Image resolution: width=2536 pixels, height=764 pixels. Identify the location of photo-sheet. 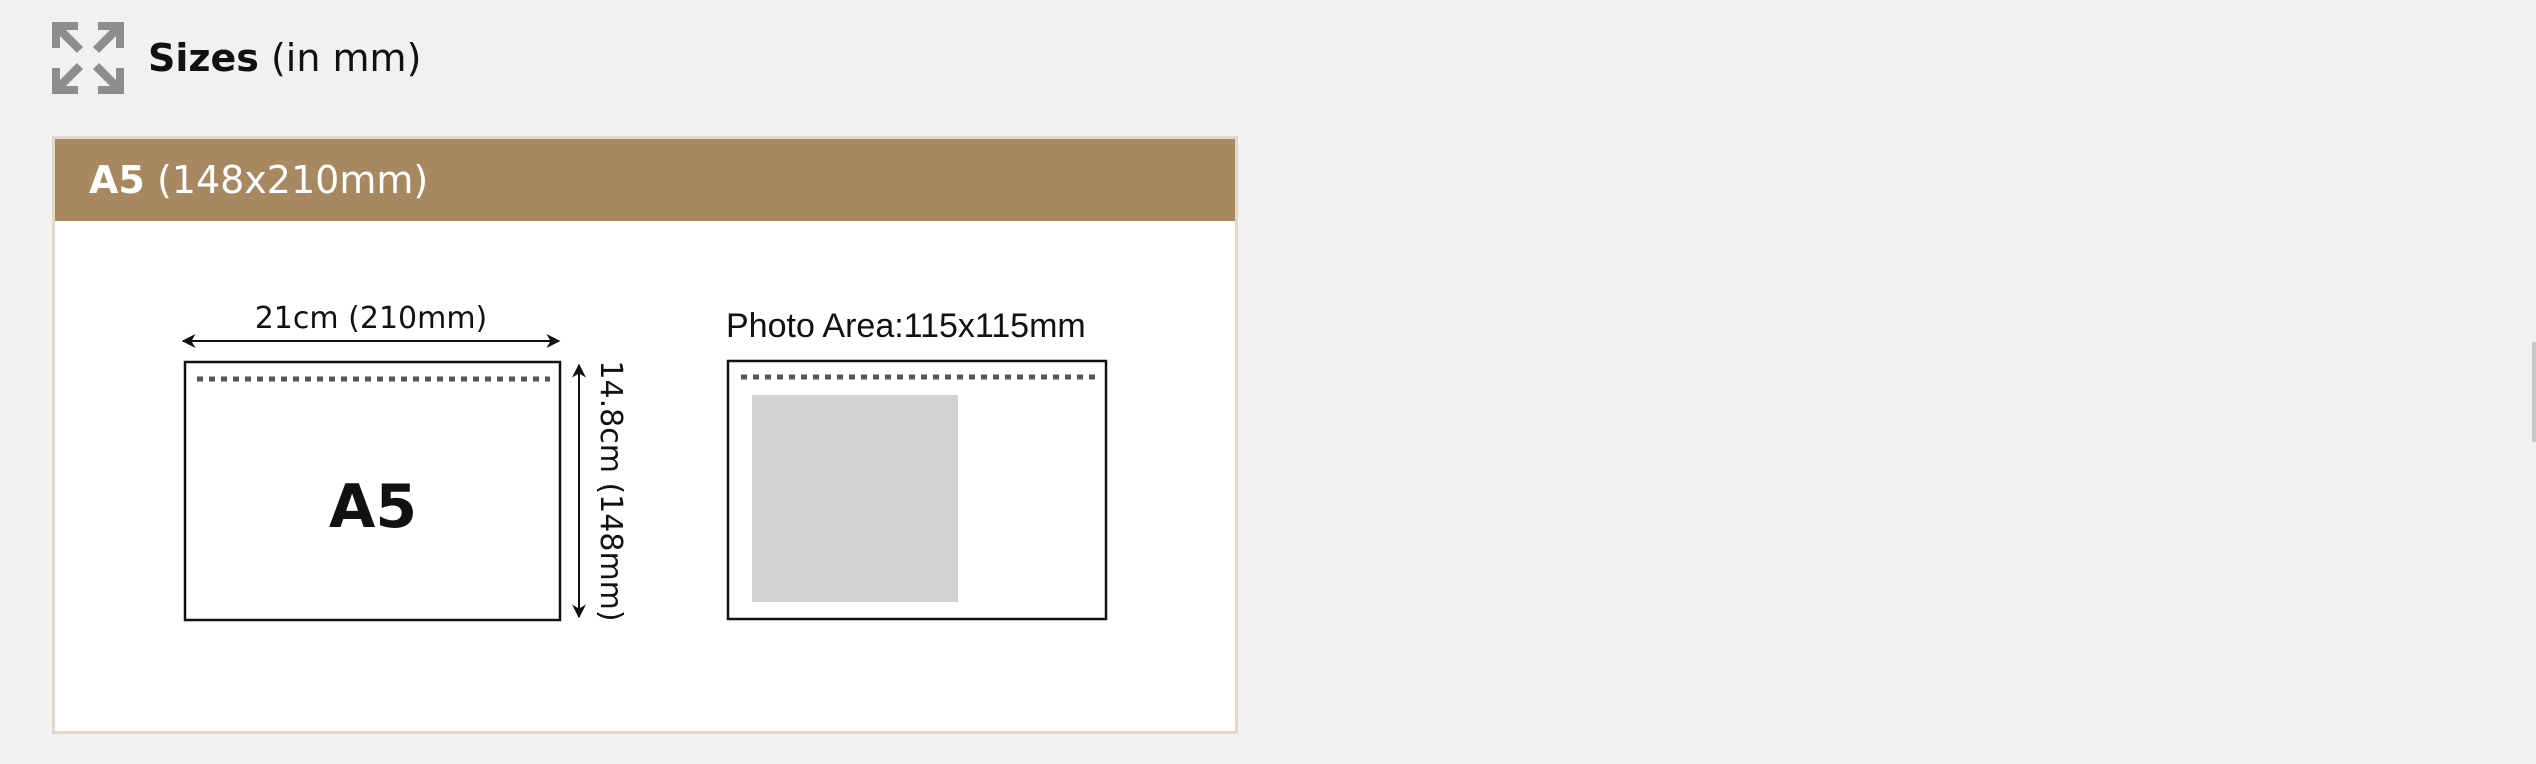
(917, 490).